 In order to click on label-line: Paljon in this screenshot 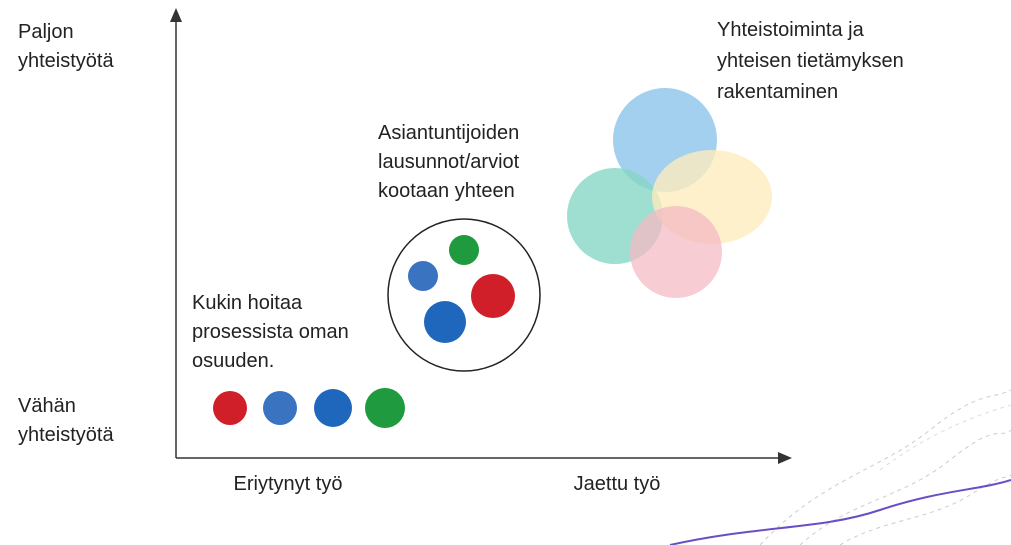, I will do `click(46, 32)`.